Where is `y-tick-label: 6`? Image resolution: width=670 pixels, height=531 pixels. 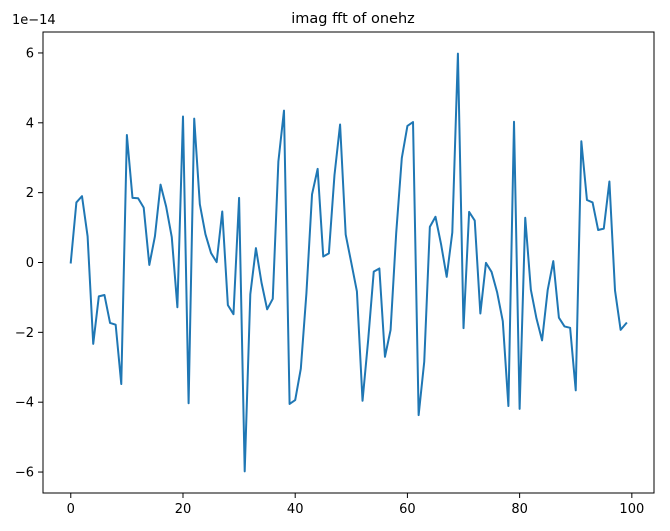 y-tick-label: 6 is located at coordinates (30, 53).